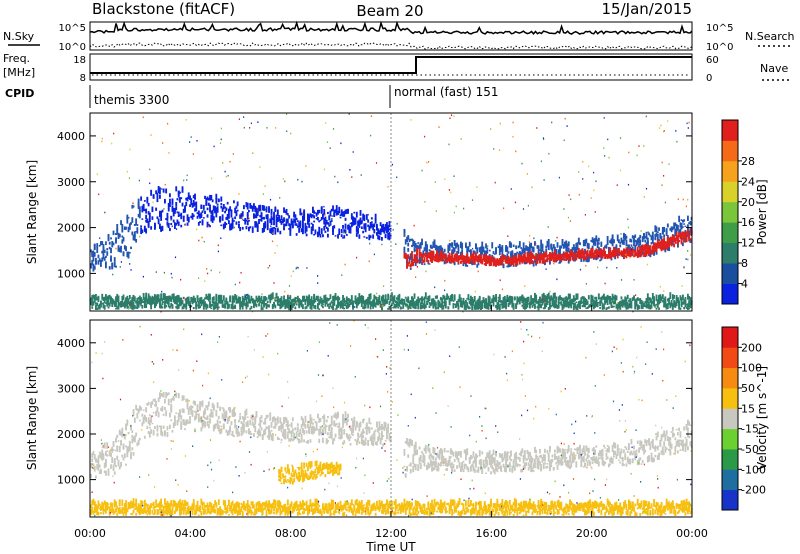 The image size is (800, 554). What do you see at coordinates (79, 60) in the screenshot?
I see `freq-tick-top: 18` at bounding box center [79, 60].